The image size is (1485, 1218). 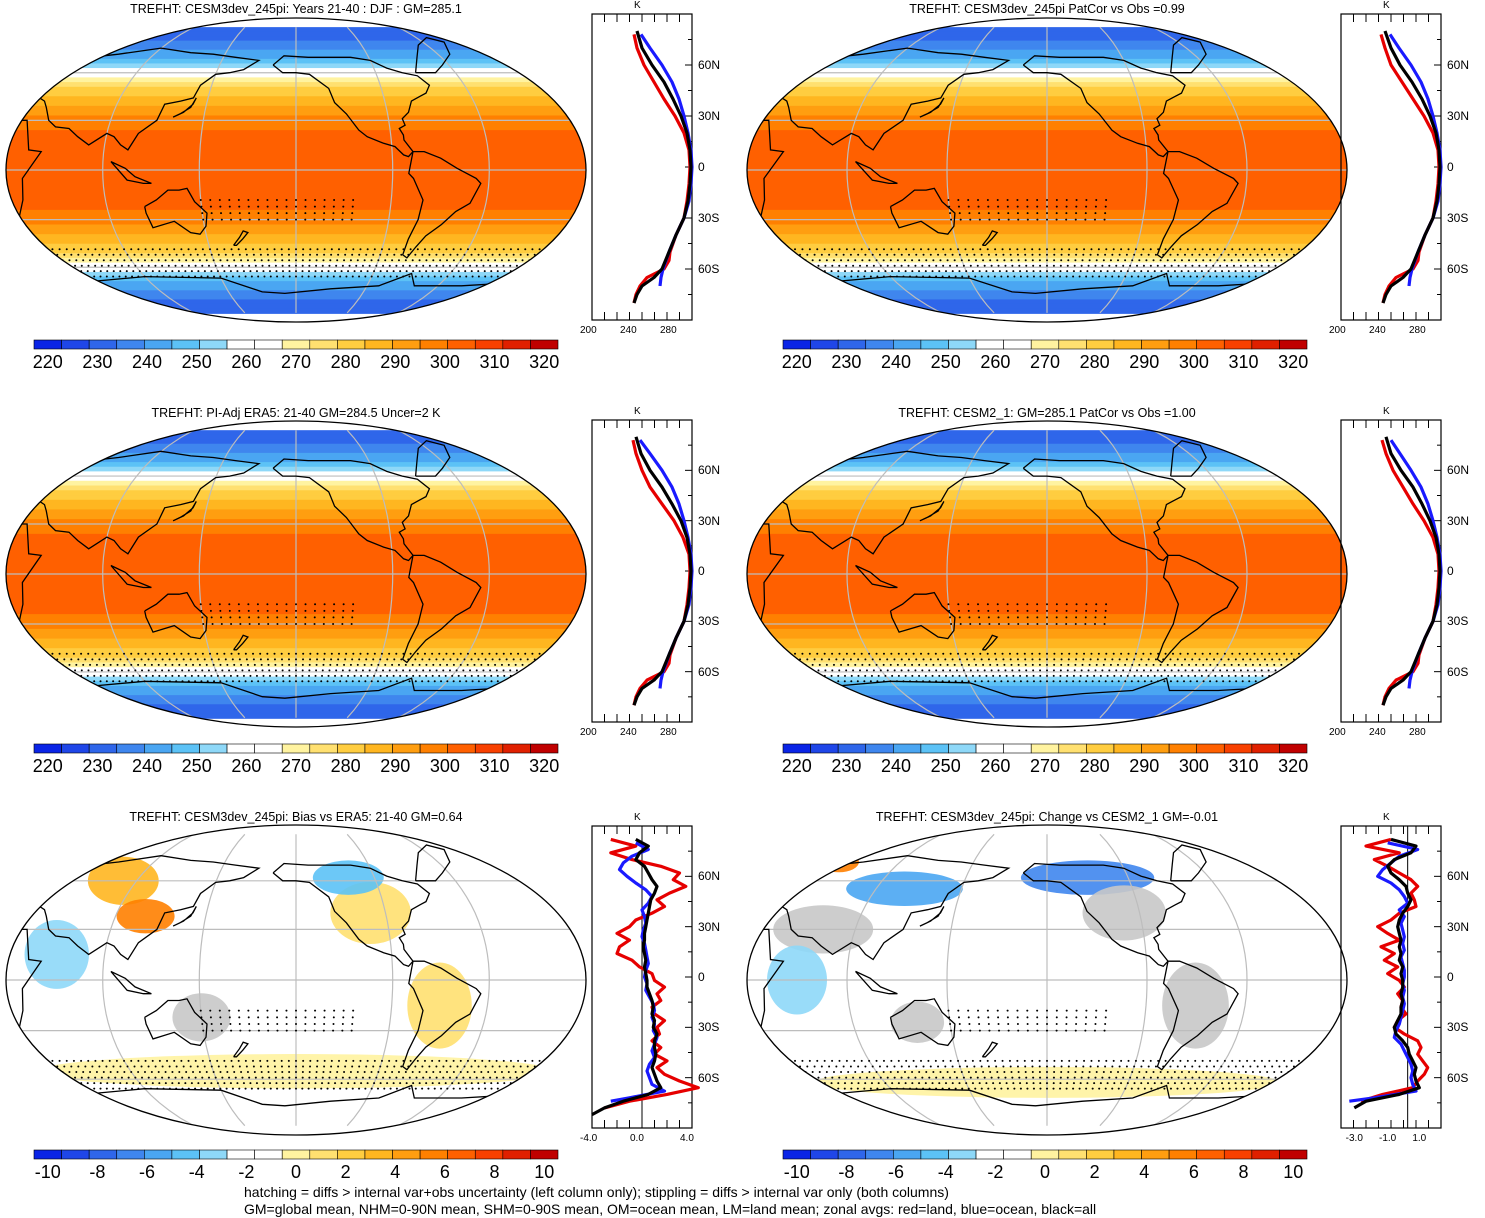 What do you see at coordinates (709, 926) in the screenshot?
I see `zonal-lat-label: 30N` at bounding box center [709, 926].